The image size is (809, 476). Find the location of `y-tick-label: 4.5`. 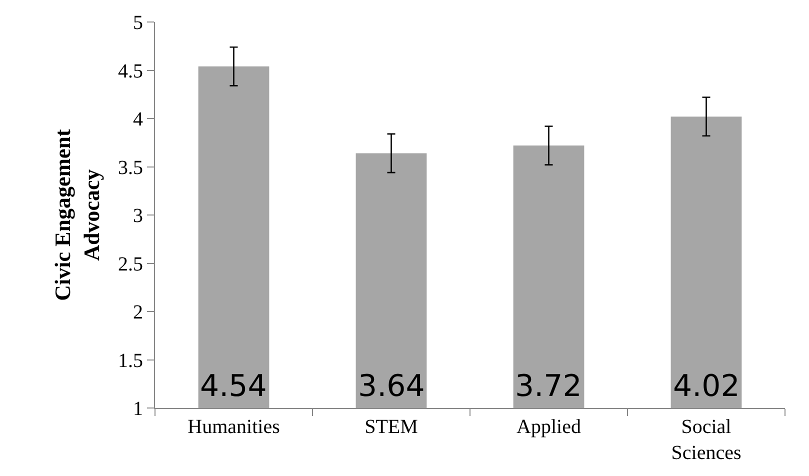

y-tick-label: 4.5 is located at coordinates (130, 71).